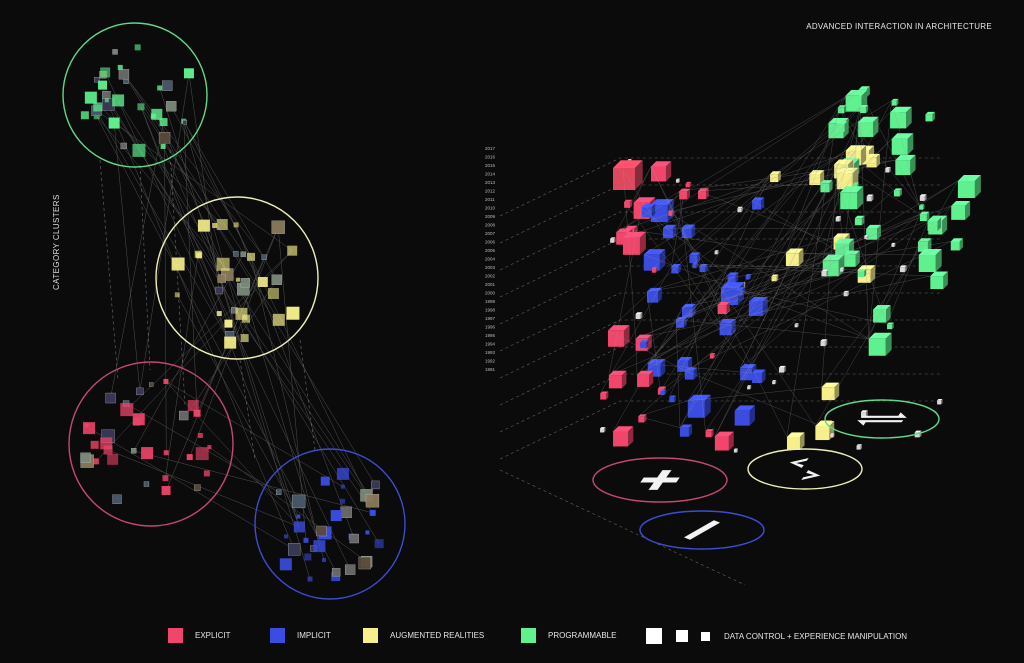  What do you see at coordinates (794, 257) in the screenshot?
I see `cube-augmented` at bounding box center [794, 257].